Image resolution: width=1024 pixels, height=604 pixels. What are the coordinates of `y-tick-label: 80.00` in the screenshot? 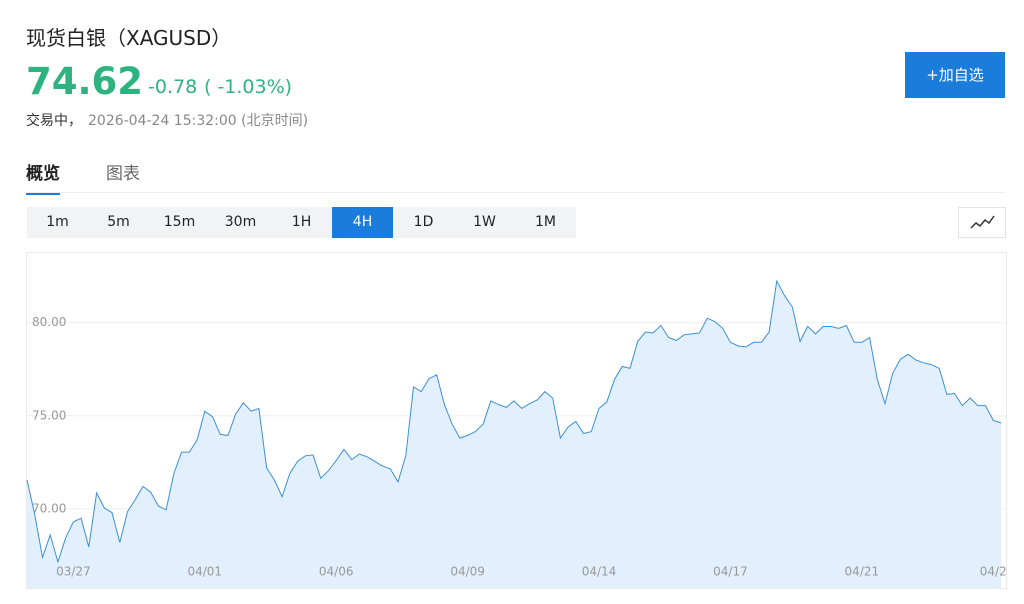 It's located at (49, 322).